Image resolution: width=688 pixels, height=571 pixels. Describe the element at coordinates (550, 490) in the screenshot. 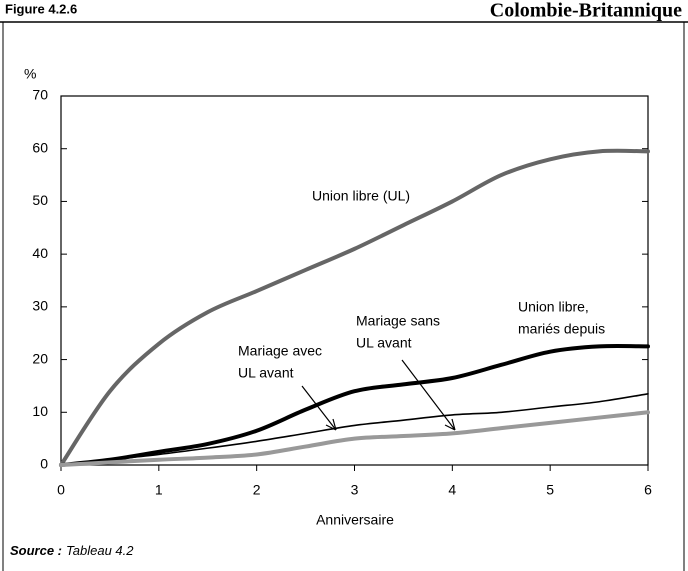

I see `x-tick-label: 5` at that location.